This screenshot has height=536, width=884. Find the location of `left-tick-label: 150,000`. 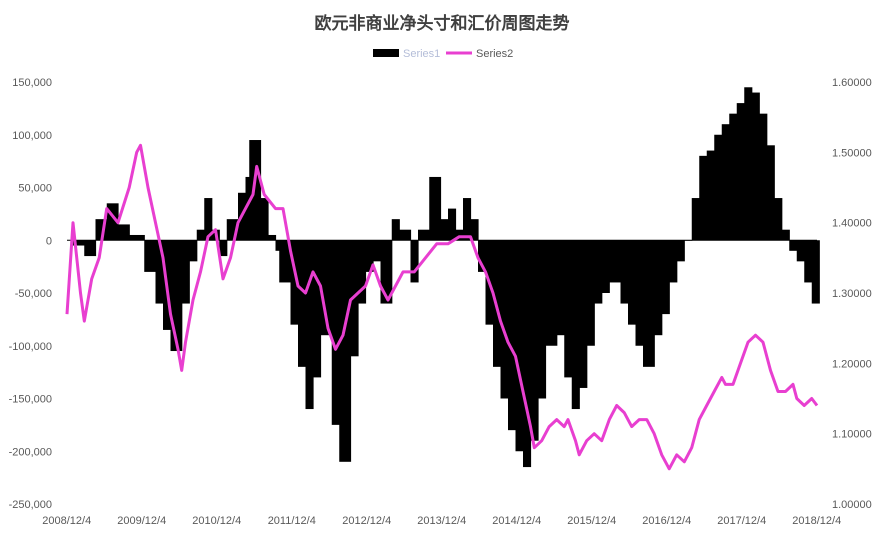

left-tick-label: 150,000 is located at coordinates (32, 83).